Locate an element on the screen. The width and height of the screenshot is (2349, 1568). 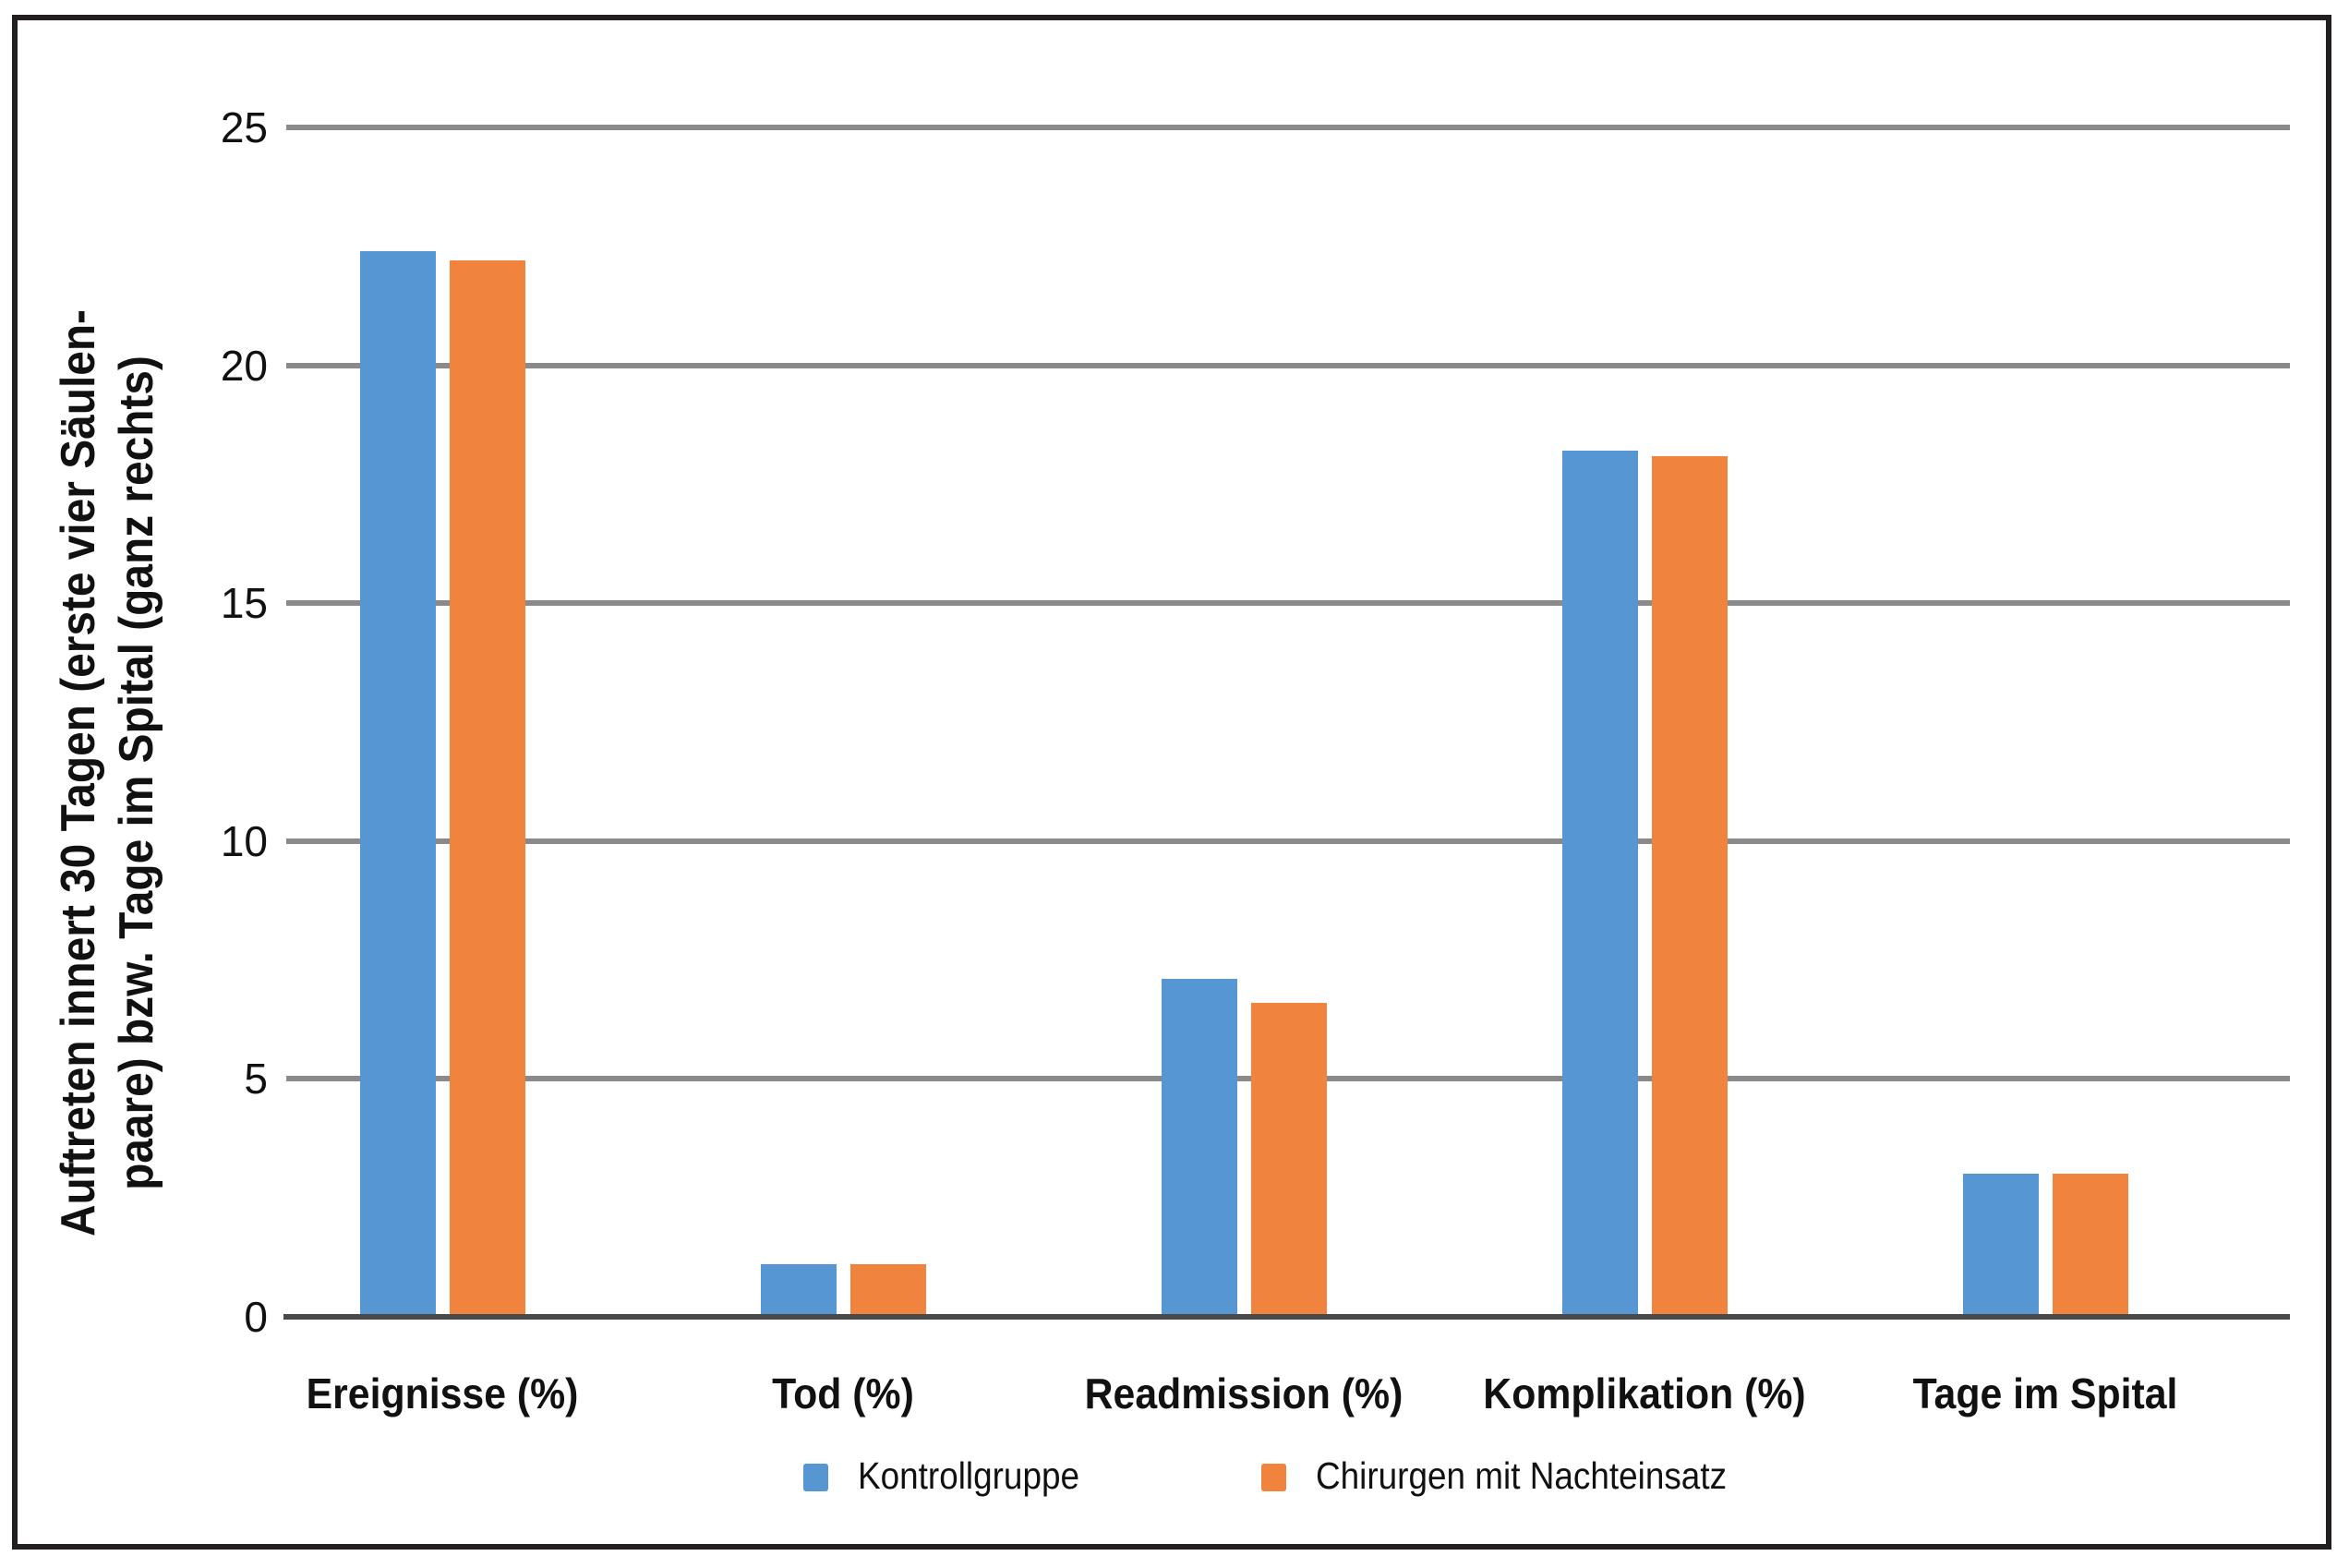
x-axis-line is located at coordinates (1286, 1317).